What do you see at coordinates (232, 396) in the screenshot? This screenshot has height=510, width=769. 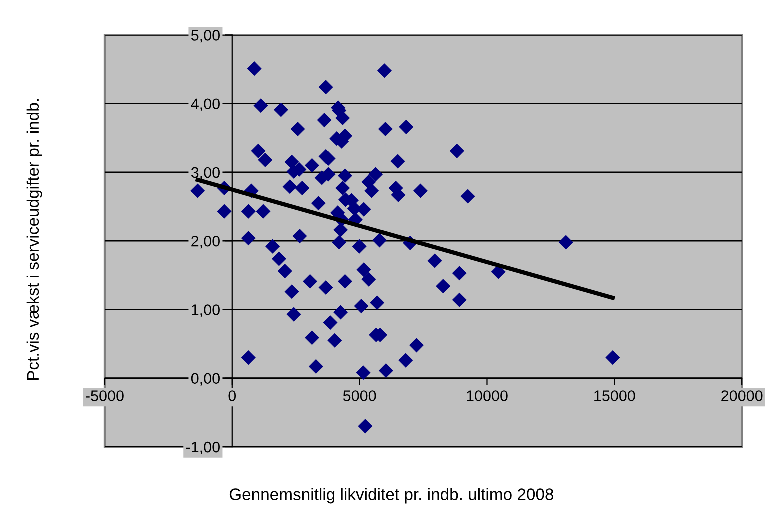 I see `x-tick-label: 0` at bounding box center [232, 396].